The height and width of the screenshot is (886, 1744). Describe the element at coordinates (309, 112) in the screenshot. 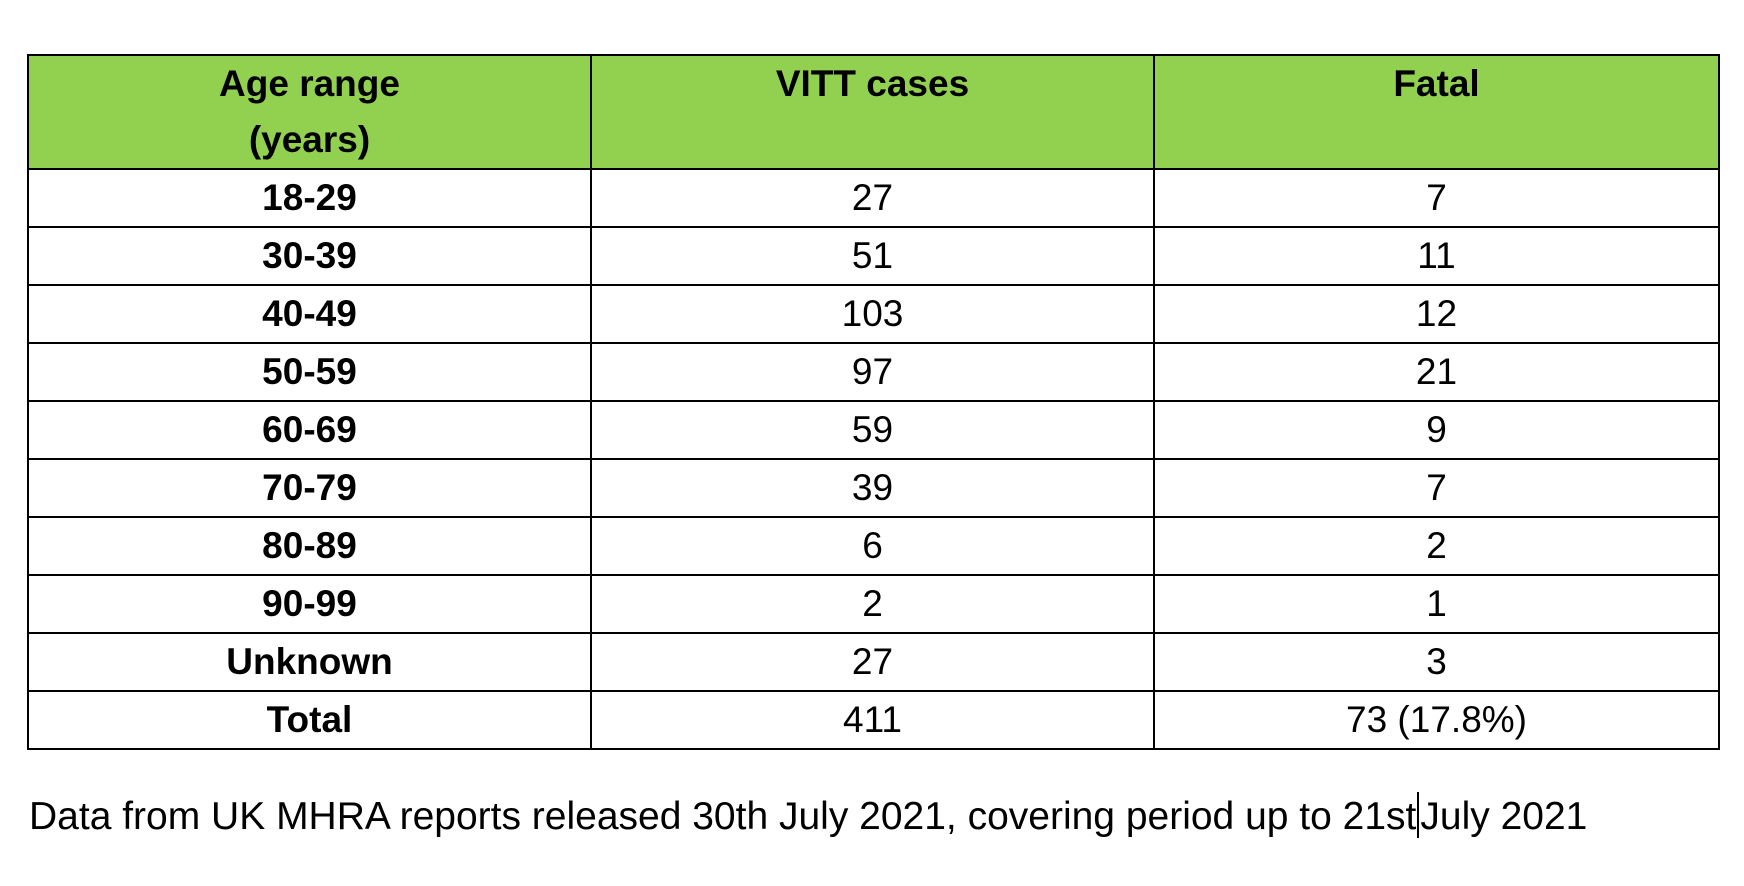

I see `header-age-range: Age range (years)` at that location.